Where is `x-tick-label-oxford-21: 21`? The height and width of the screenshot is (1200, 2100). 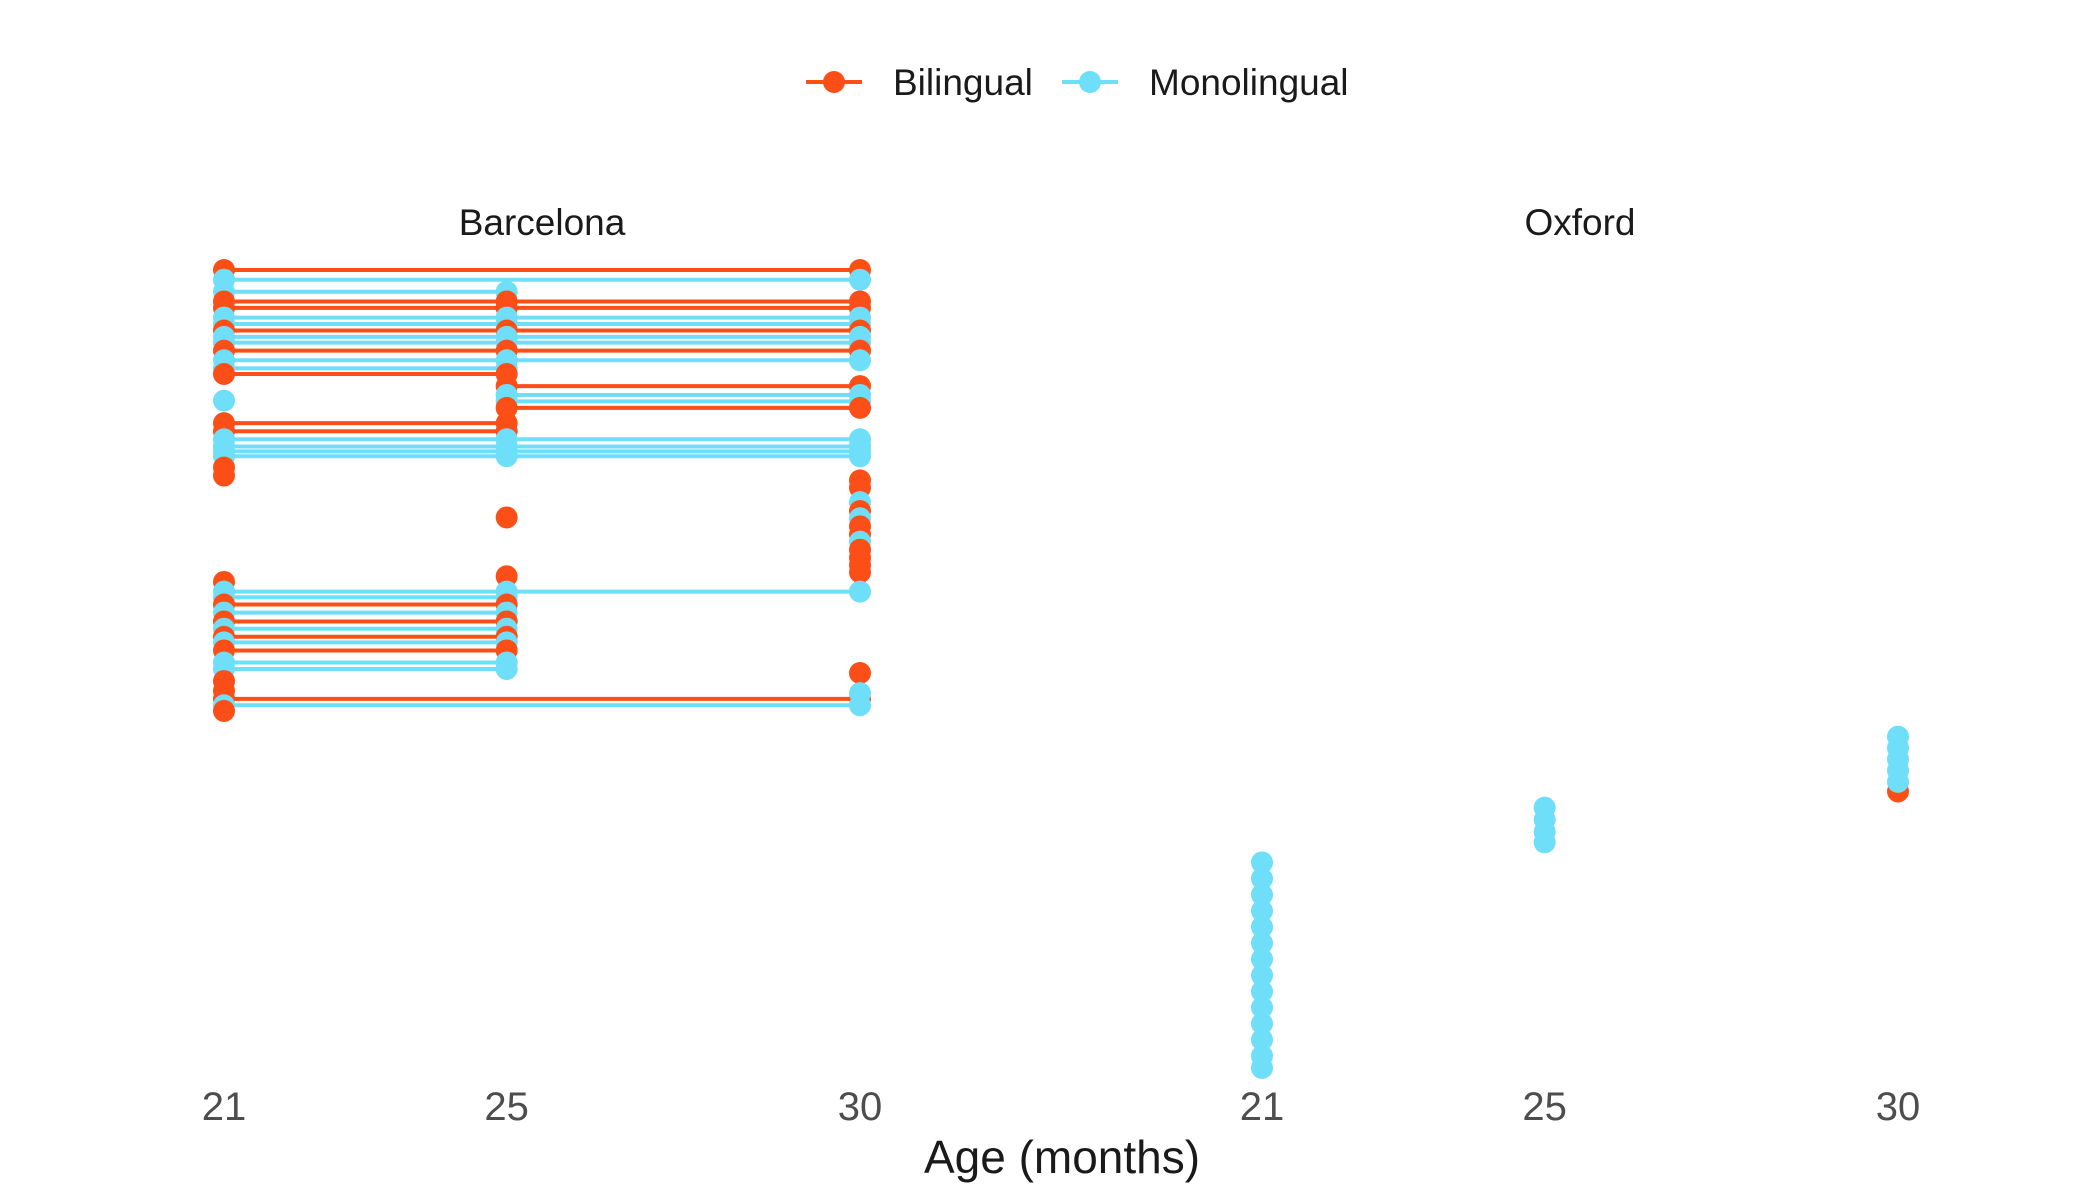
x-tick-label-oxford-21: 21 is located at coordinates (1262, 1107).